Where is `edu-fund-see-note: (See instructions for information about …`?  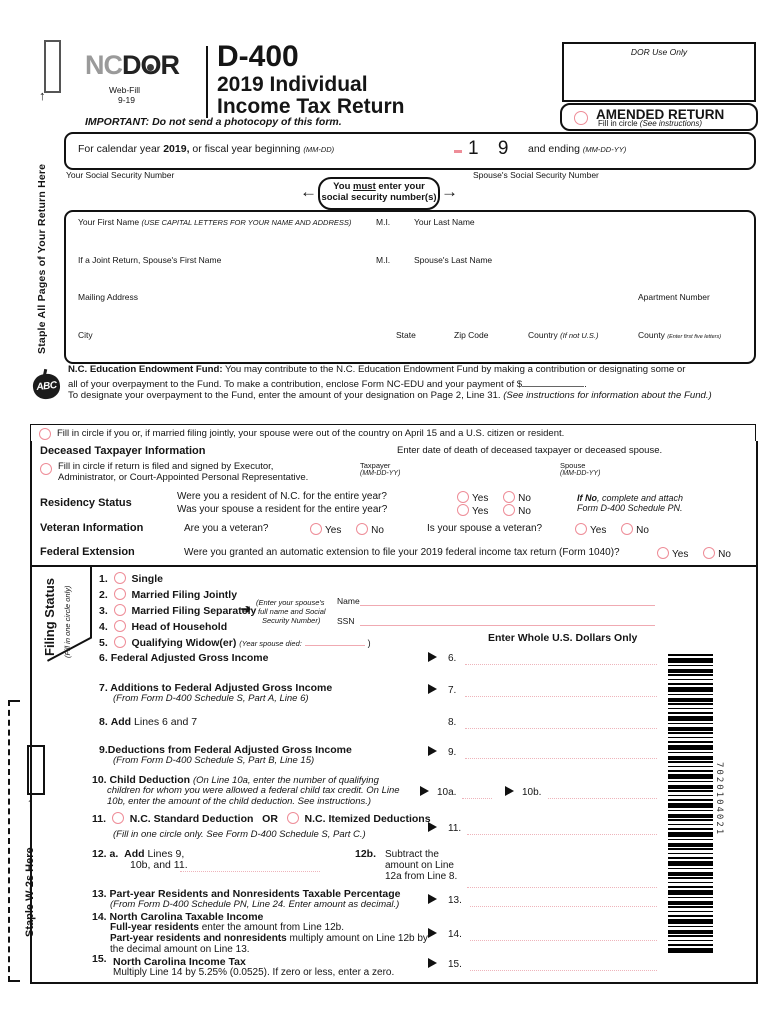
edu-fund-see-note: (See instructions for information about … is located at coordinates (607, 395).